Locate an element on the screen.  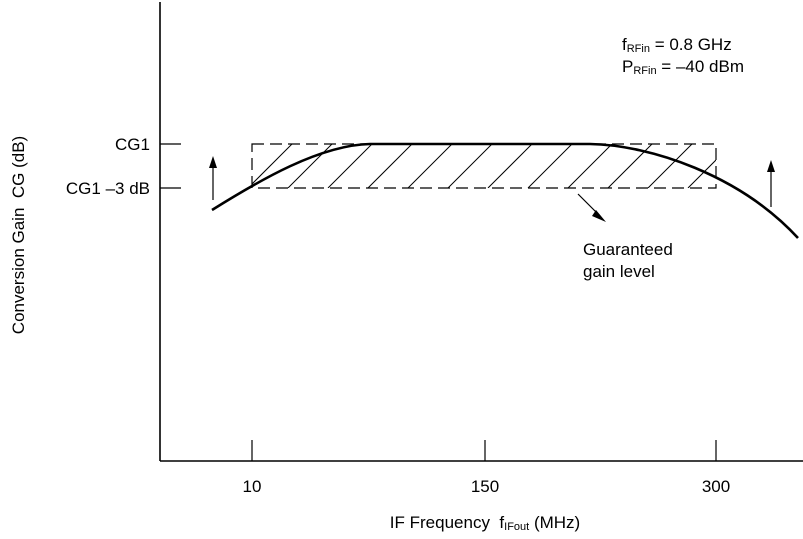
guaranteed-label-line1: Guaranteed is located at coordinates (628, 249).